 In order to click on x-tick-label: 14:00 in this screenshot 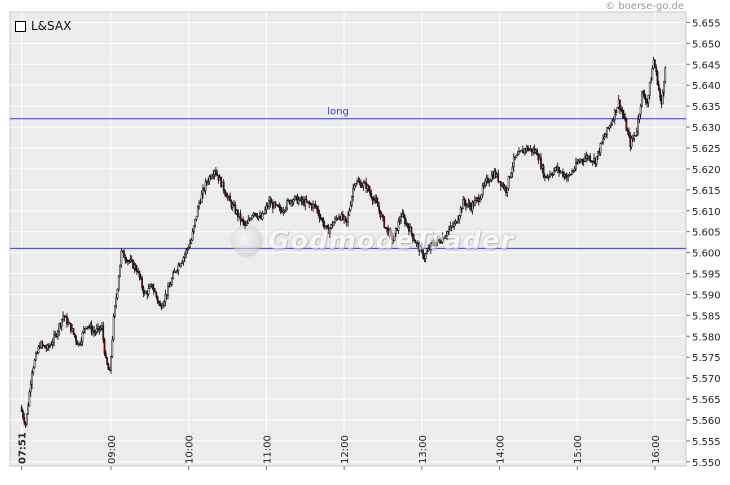, I will do `click(501, 449)`.